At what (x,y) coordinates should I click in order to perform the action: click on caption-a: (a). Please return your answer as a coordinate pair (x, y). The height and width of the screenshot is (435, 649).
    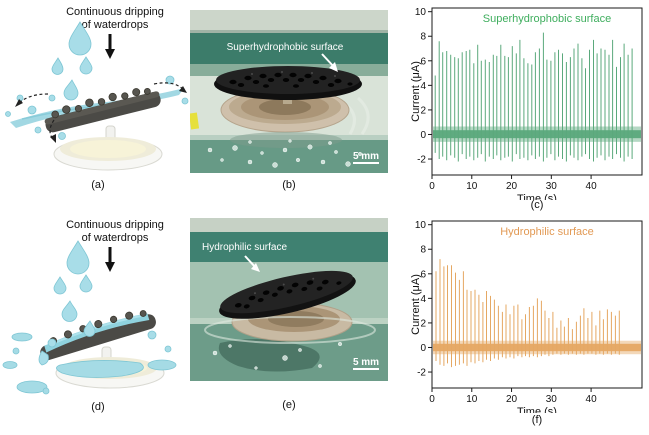
    Looking at the image, I should click on (98, 185).